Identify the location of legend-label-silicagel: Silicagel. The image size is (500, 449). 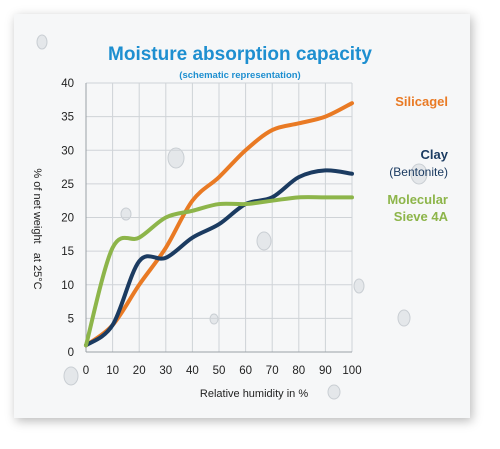
(421, 101).